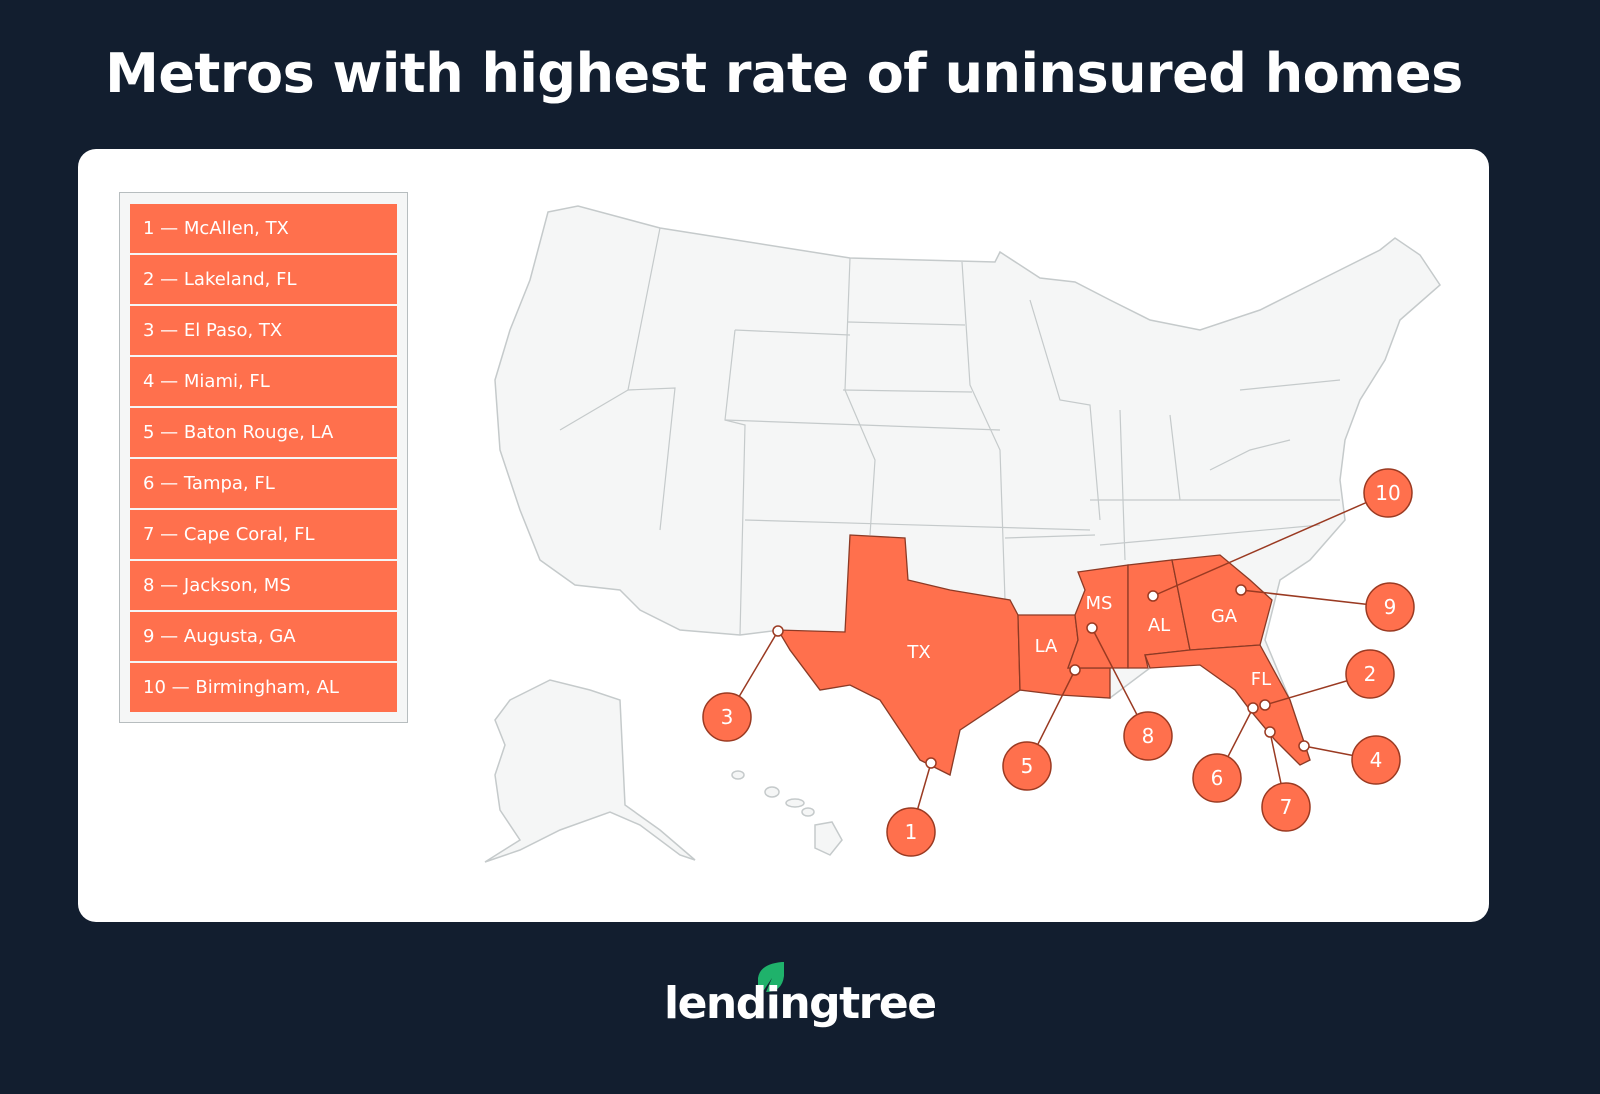 The height and width of the screenshot is (1094, 1600). I want to click on lendingtree-logo: lendingtree, so click(800, 997).